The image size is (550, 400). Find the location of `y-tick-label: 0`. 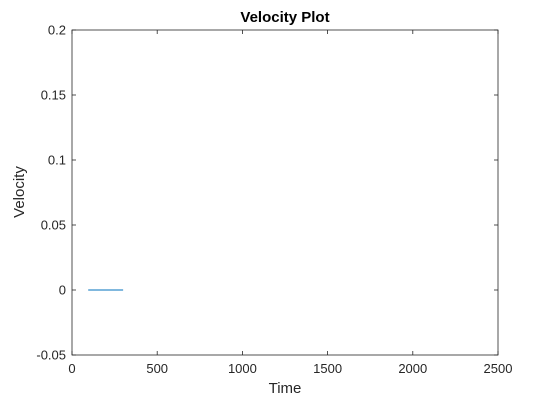

y-tick-label: 0 is located at coordinates (62, 290).